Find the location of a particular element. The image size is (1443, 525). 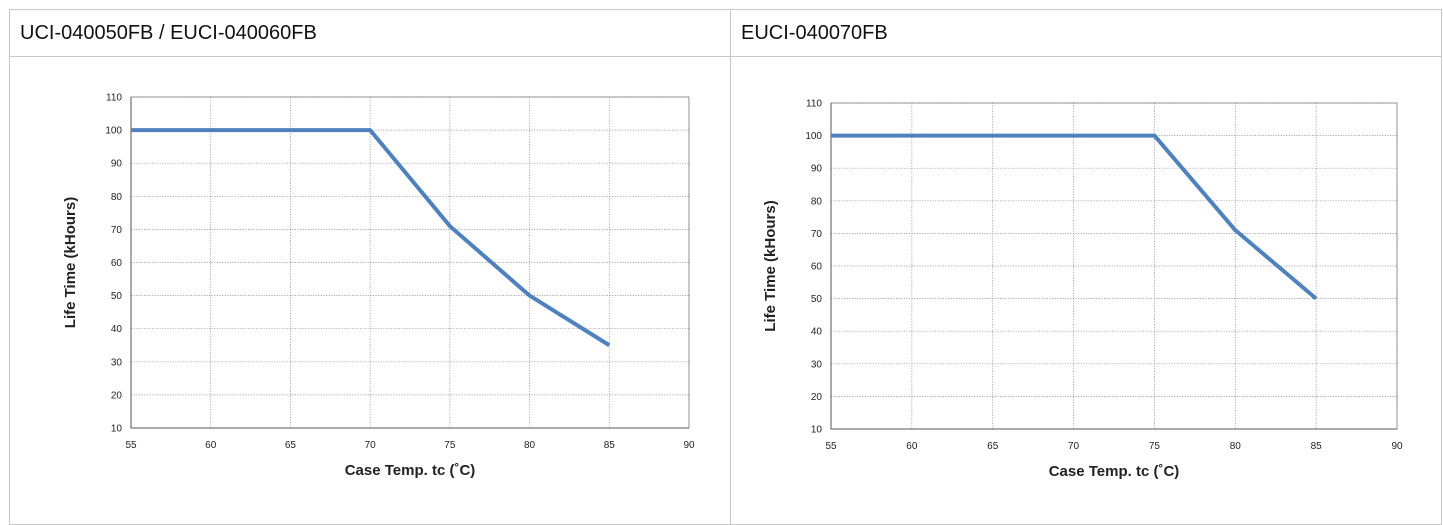

panel-title-left: UCI-040050FB / EUCI-040060FB is located at coordinates (370, 33).